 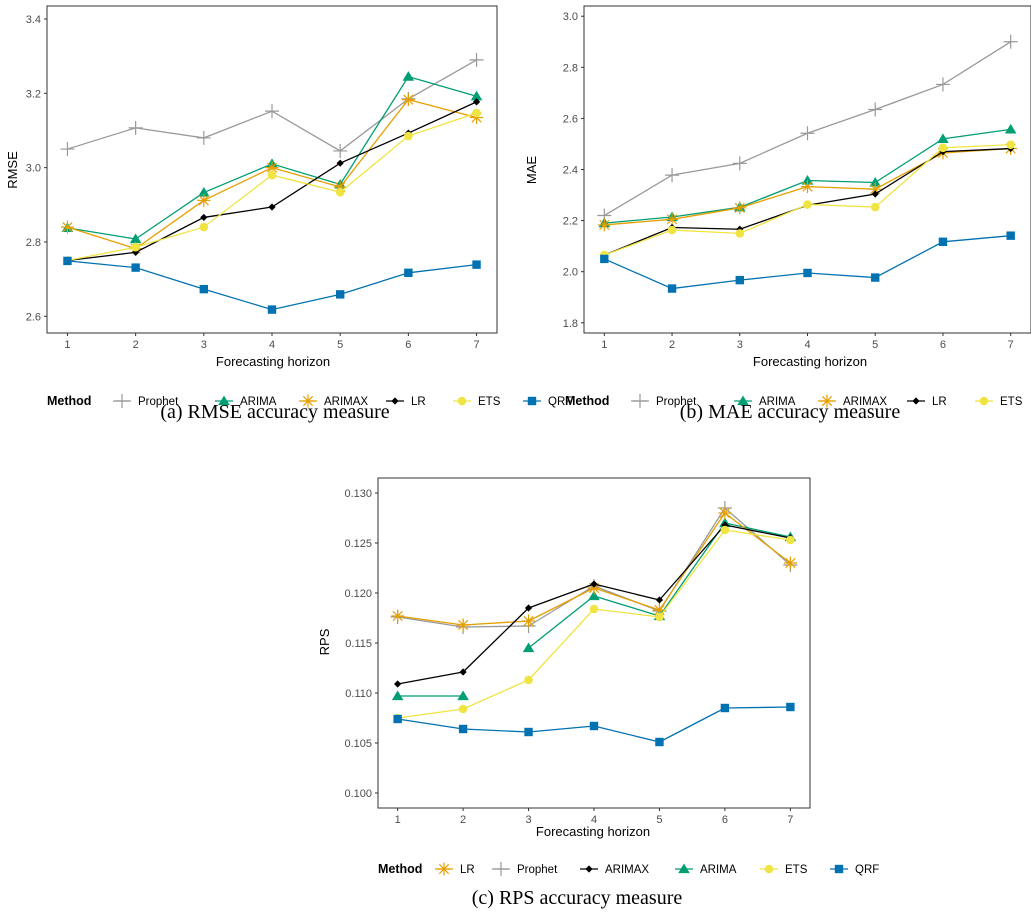 I want to click on rps-y-tick-label: 0.105, so click(x=358, y=744).